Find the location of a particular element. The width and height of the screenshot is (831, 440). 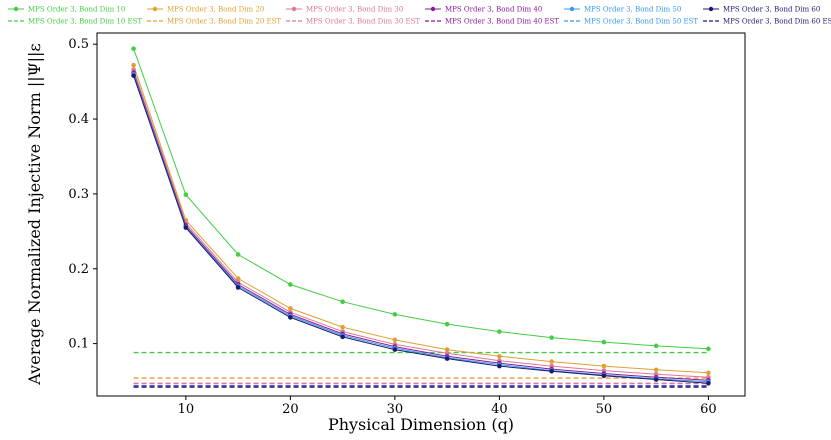

point-mps-order-3-bond-dim-20-q55 is located at coordinates (656, 370).